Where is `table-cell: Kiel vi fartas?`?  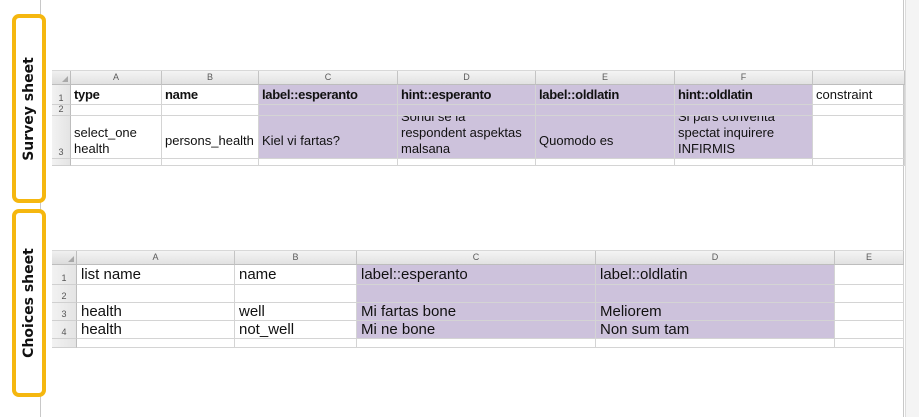 table-cell: Kiel vi fartas? is located at coordinates (328, 137).